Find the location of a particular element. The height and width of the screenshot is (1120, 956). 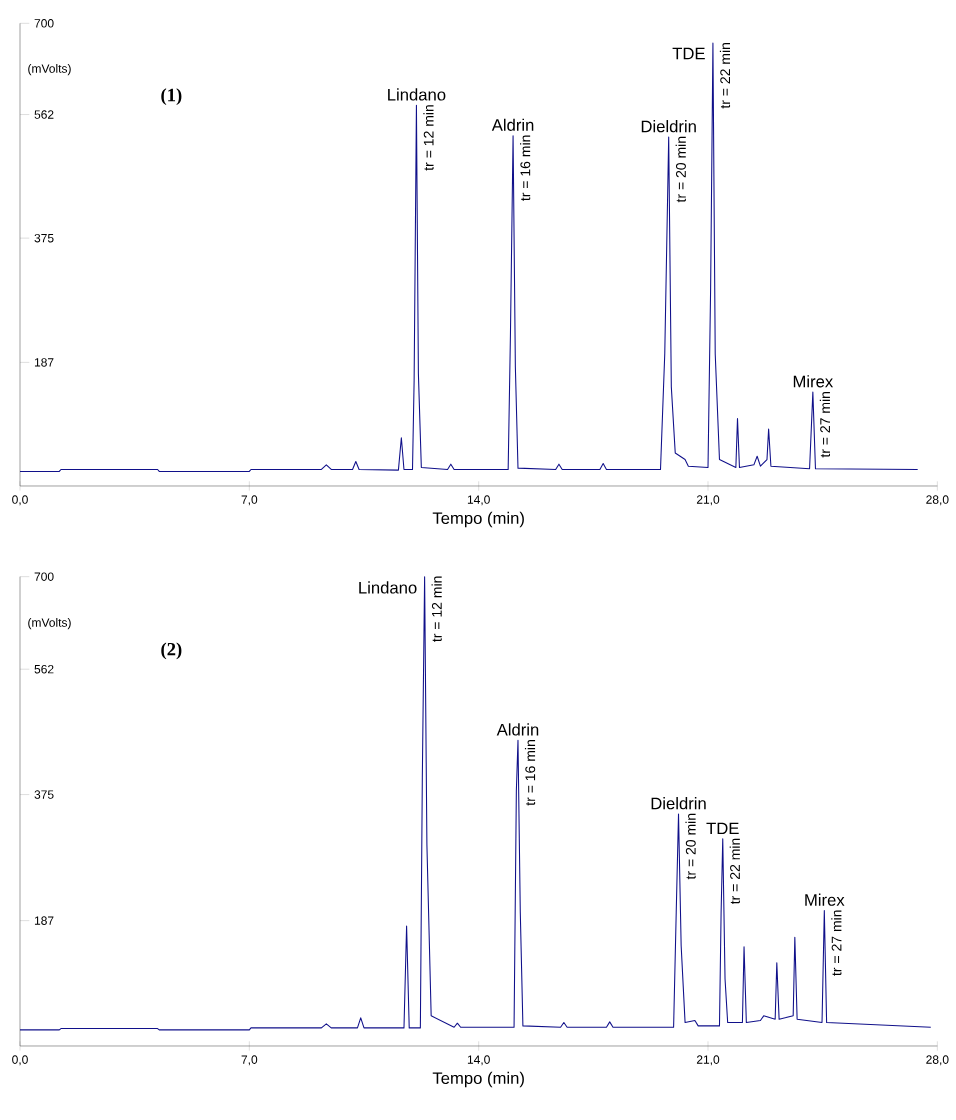

annotation: (1) is located at coordinates (171, 97).